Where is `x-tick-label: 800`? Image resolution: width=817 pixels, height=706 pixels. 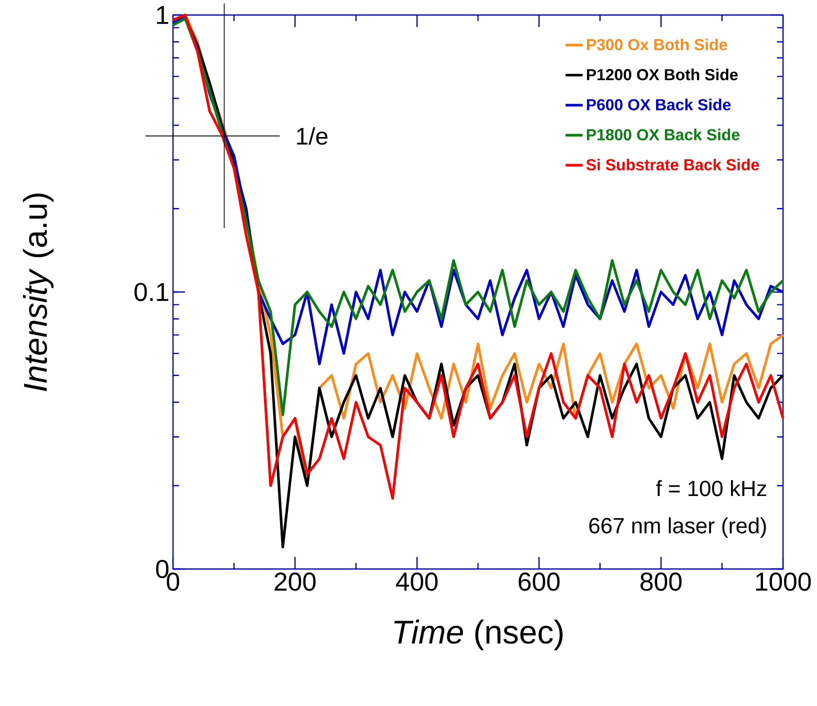
x-tick-label: 800 is located at coordinates (661, 581).